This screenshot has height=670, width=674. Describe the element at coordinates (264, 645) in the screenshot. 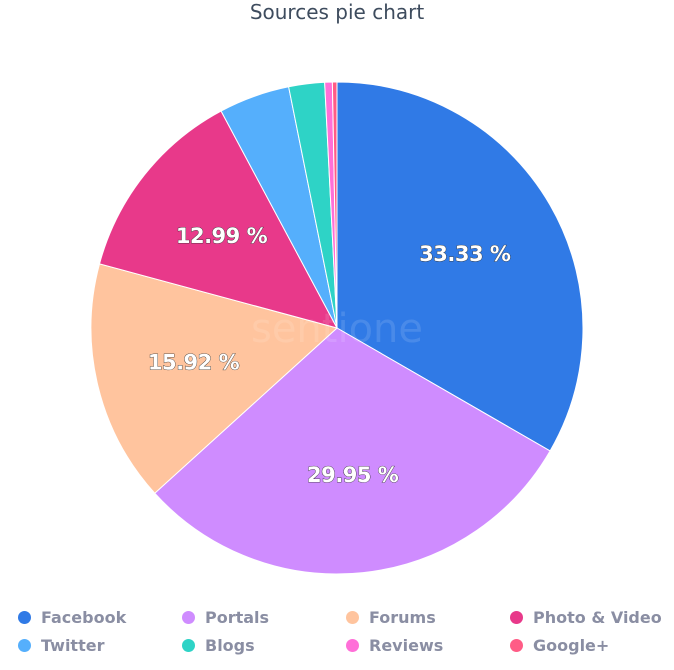

I see `legend-item: Blogs` at that location.